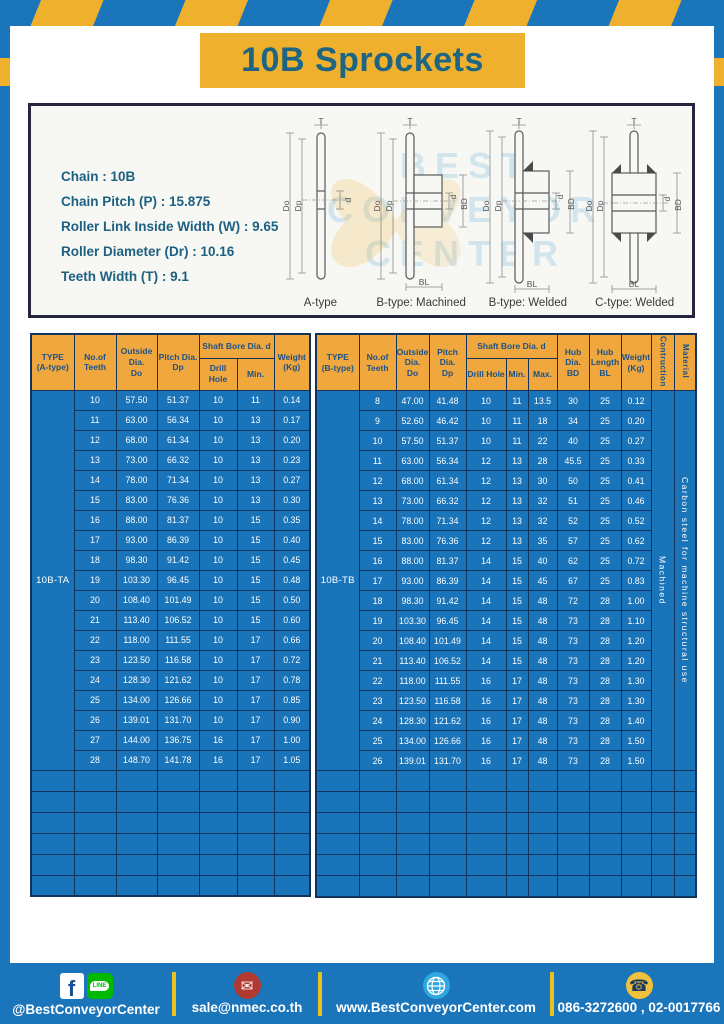 This screenshot has width=724, height=1024. What do you see at coordinates (320, 303) in the screenshot?
I see `diagram-caption: A-type` at bounding box center [320, 303].